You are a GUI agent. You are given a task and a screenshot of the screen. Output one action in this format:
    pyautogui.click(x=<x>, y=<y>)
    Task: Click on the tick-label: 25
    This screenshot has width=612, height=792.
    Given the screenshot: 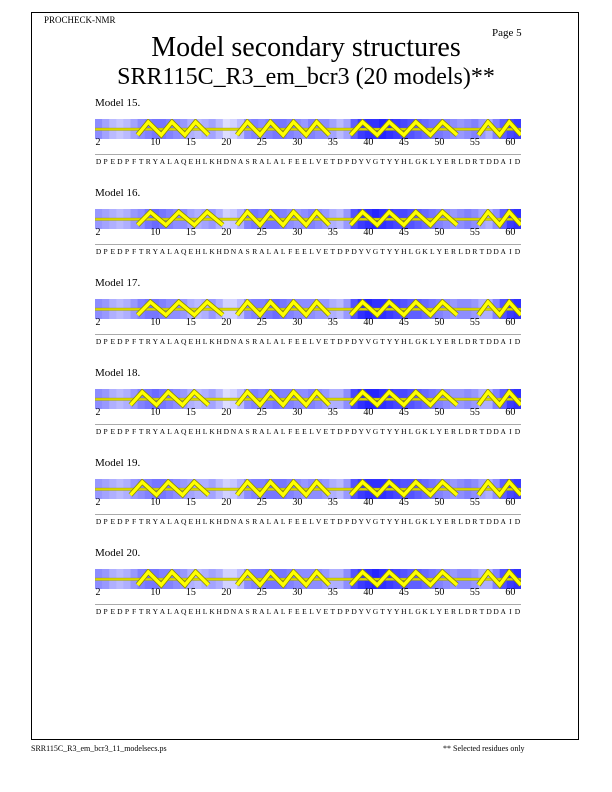 What is the action you would take?
    pyautogui.click(x=261, y=232)
    